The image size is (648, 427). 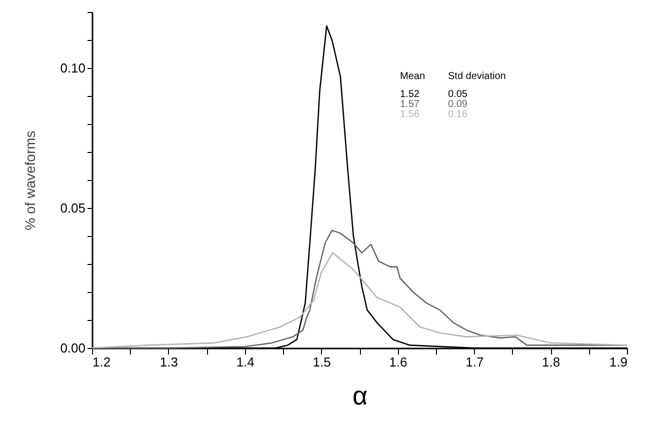 What do you see at coordinates (30, 180) in the screenshot?
I see `y-axis-title: % of waveforms` at bounding box center [30, 180].